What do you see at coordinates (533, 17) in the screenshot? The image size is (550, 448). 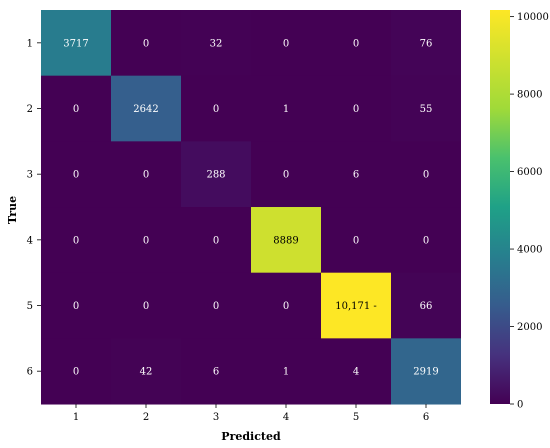 I see `colorbar-tick-label: 10000` at bounding box center [533, 17].